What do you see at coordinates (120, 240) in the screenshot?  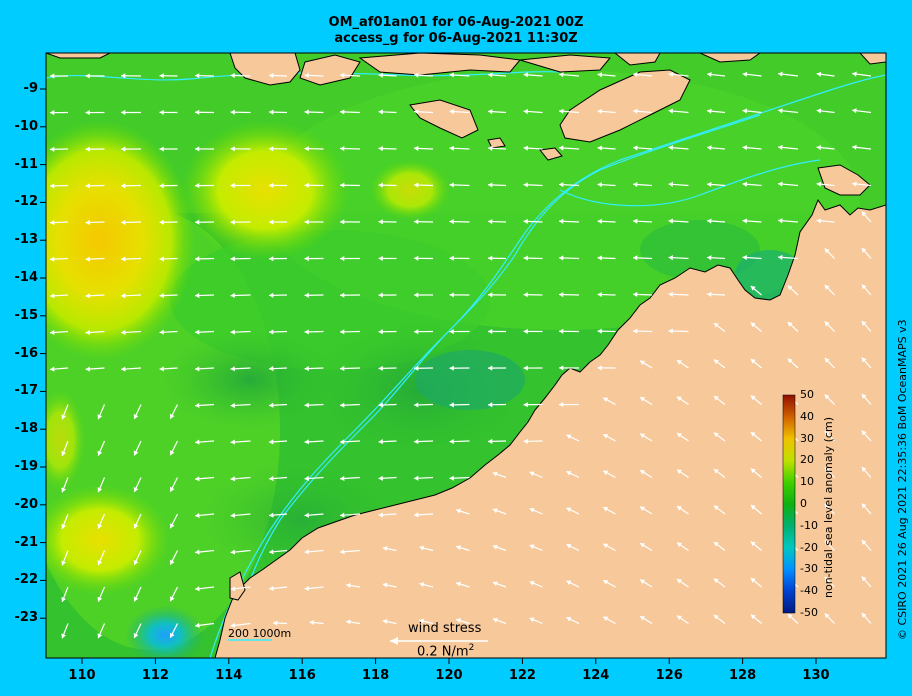 I see `high-anomaly-west` at bounding box center [120, 240].